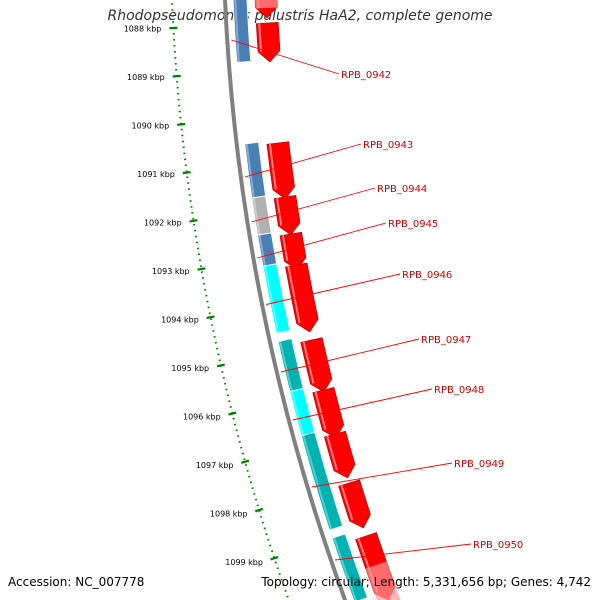  What do you see at coordinates (146, 77) in the screenshot?
I see `ruler-tick-label: 1089 kbp` at bounding box center [146, 77].